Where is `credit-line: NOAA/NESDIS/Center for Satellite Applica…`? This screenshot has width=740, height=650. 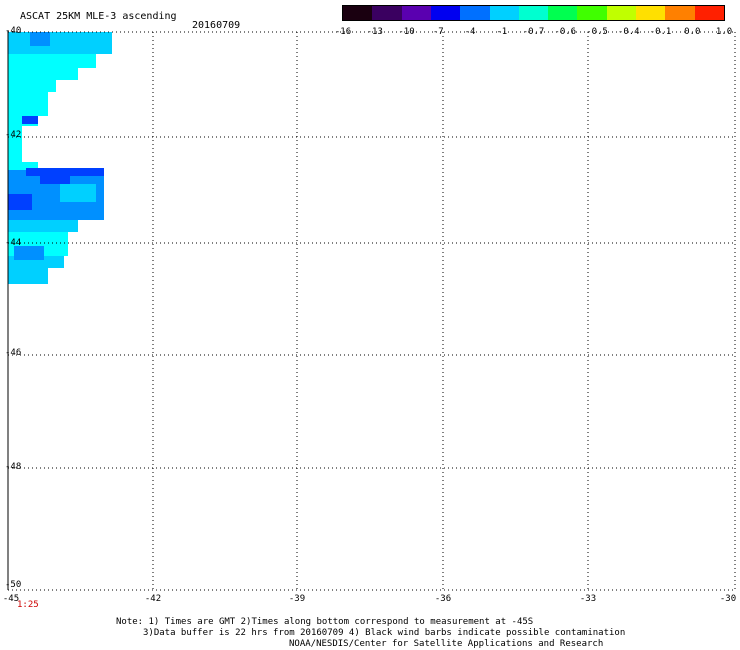 credit-line: NOAA/NESDIS/Center for Satellite Applica… is located at coordinates (446, 644).